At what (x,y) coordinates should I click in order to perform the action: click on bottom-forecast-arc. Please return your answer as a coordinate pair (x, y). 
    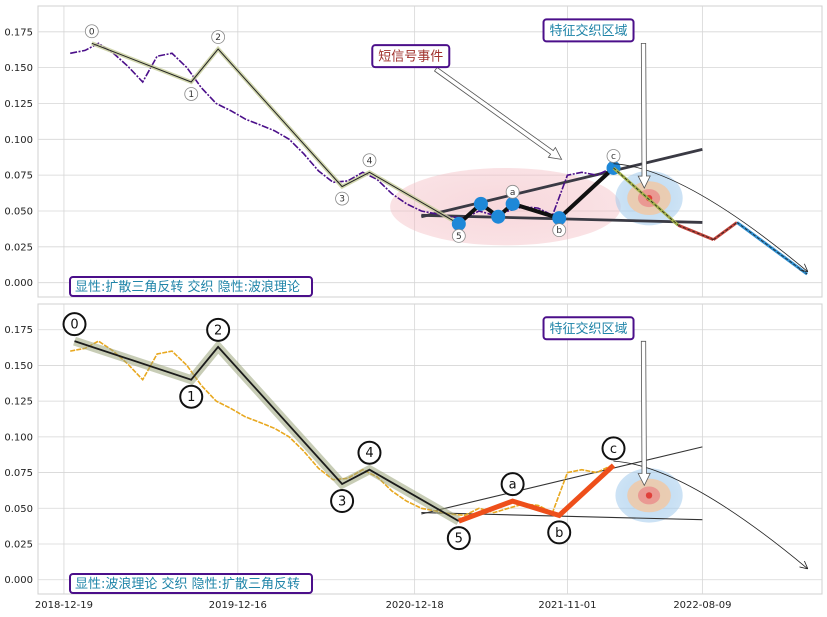
    Looking at the image, I should click on (710, 514).